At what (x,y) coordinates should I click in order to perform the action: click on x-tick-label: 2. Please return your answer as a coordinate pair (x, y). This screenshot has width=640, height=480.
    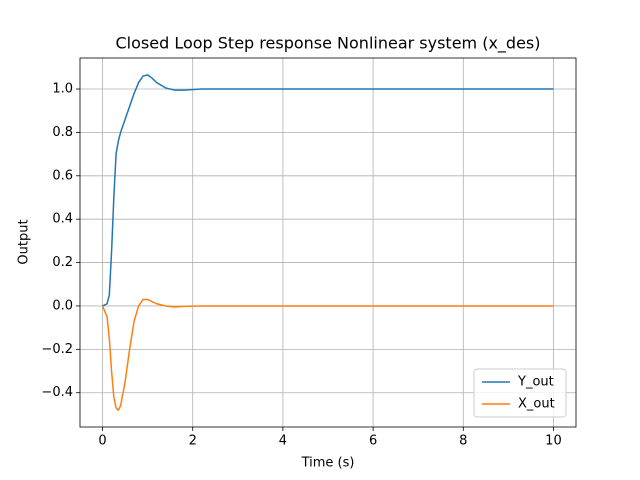
    Looking at the image, I should click on (193, 441).